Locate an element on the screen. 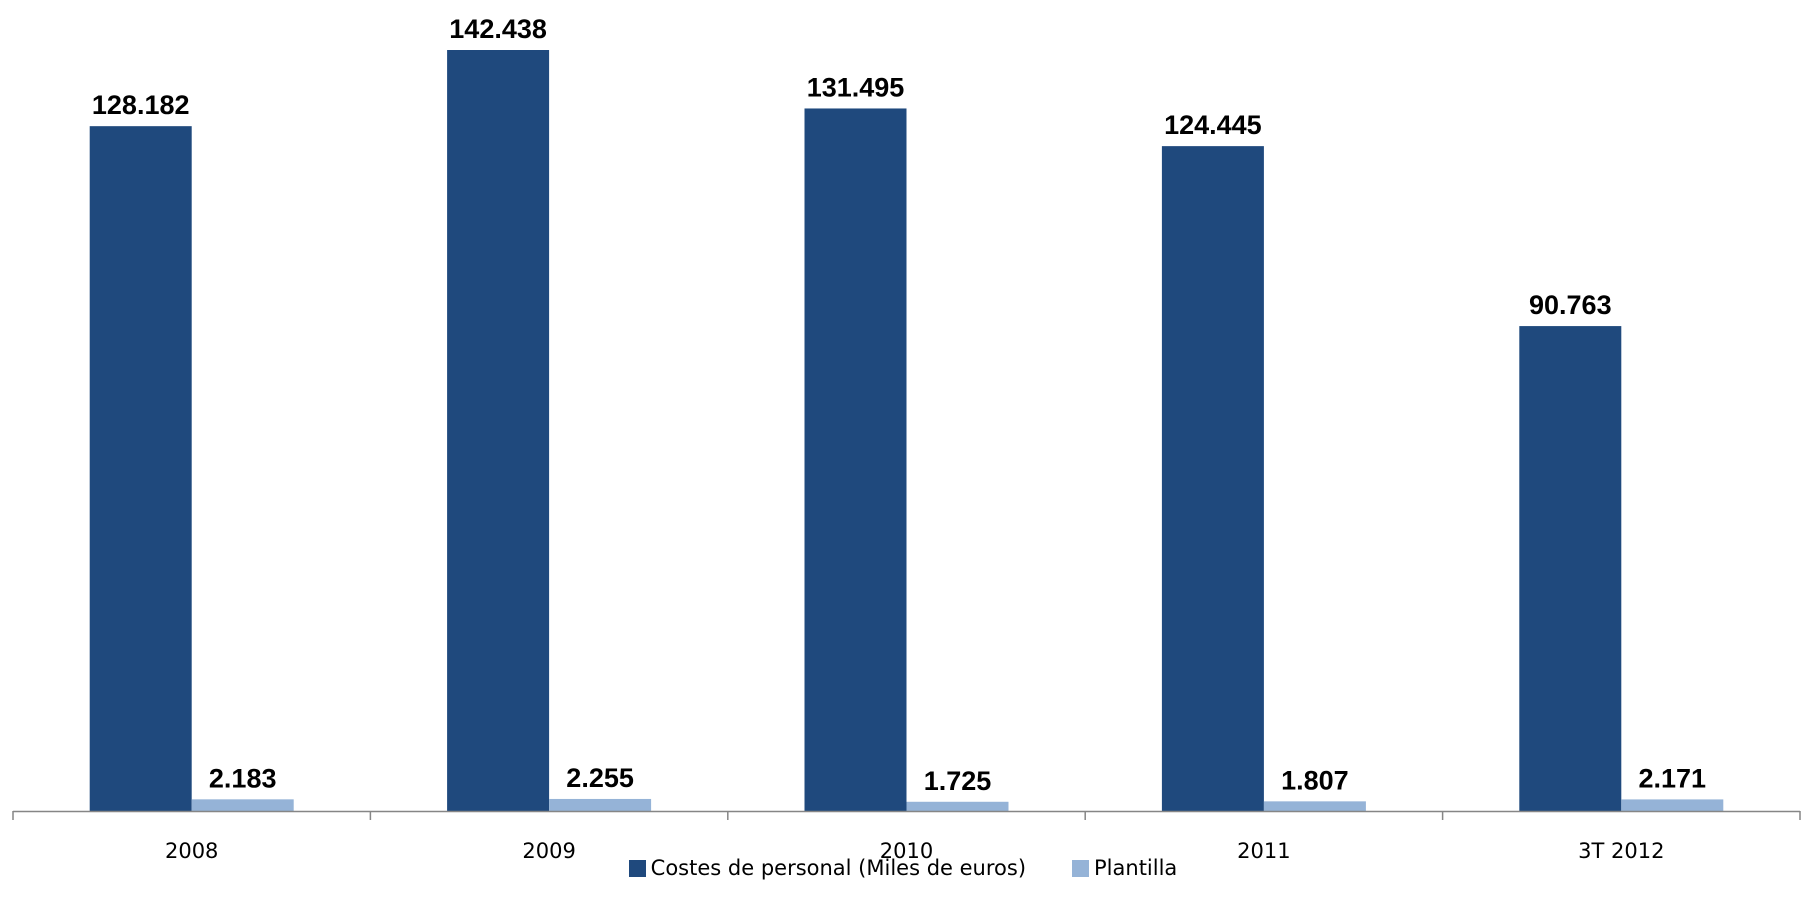  x-tick-label-1: 2009 is located at coordinates (548, 851).